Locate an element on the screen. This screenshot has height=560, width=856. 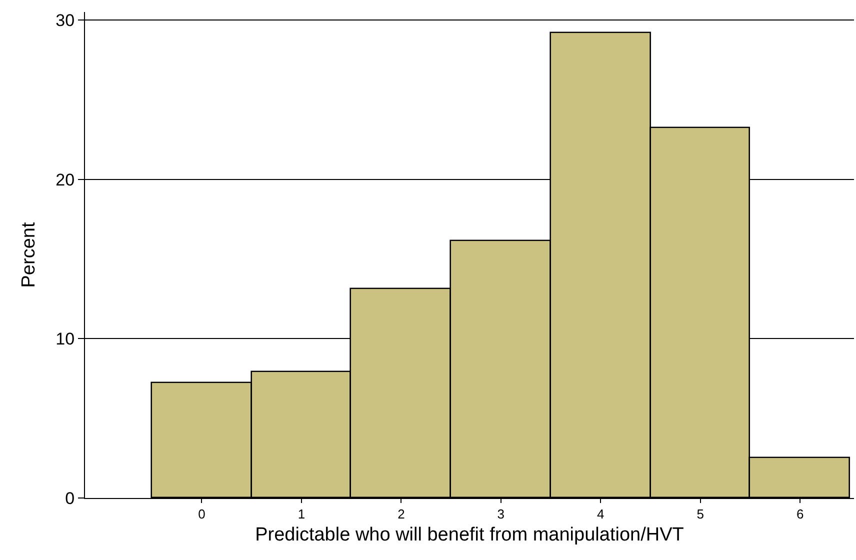
x-tick-label: 2 is located at coordinates (401, 514).